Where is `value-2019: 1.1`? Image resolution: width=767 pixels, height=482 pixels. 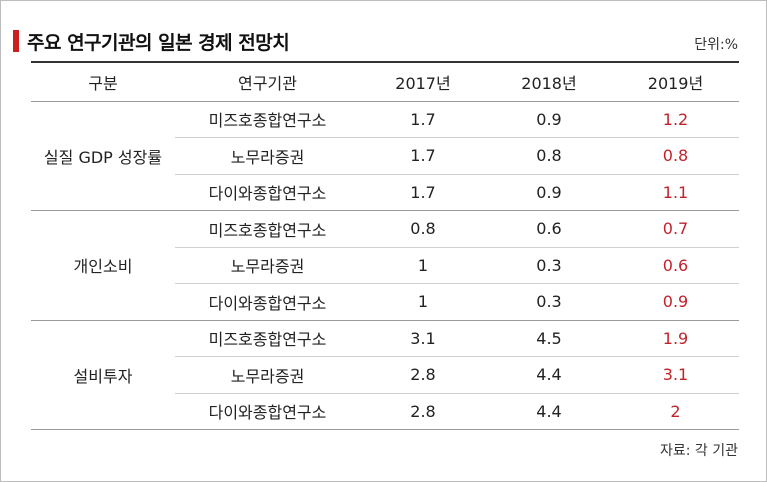 value-2019: 1.1 is located at coordinates (675, 192).